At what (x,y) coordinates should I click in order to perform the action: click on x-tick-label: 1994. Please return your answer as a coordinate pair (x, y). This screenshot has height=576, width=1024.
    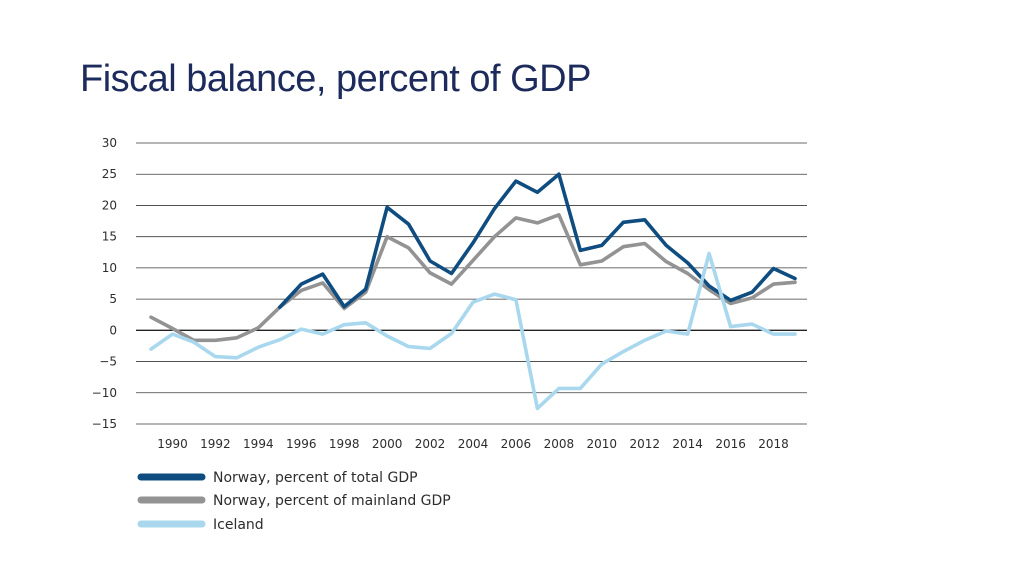
    Looking at the image, I should click on (258, 444).